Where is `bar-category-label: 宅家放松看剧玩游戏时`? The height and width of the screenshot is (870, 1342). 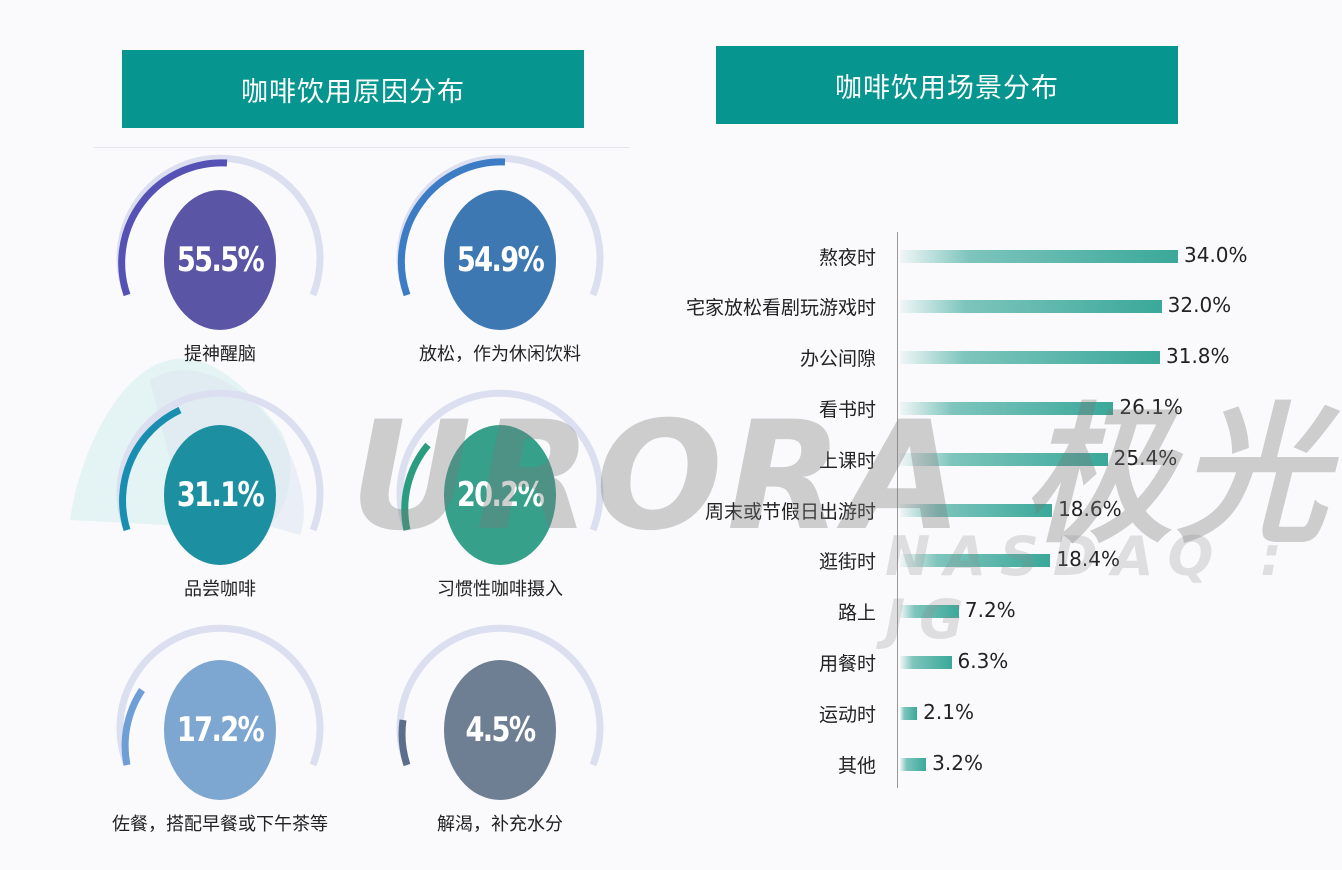 bar-category-label: 宅家放松看剧玩游戏时 is located at coordinates (780, 308).